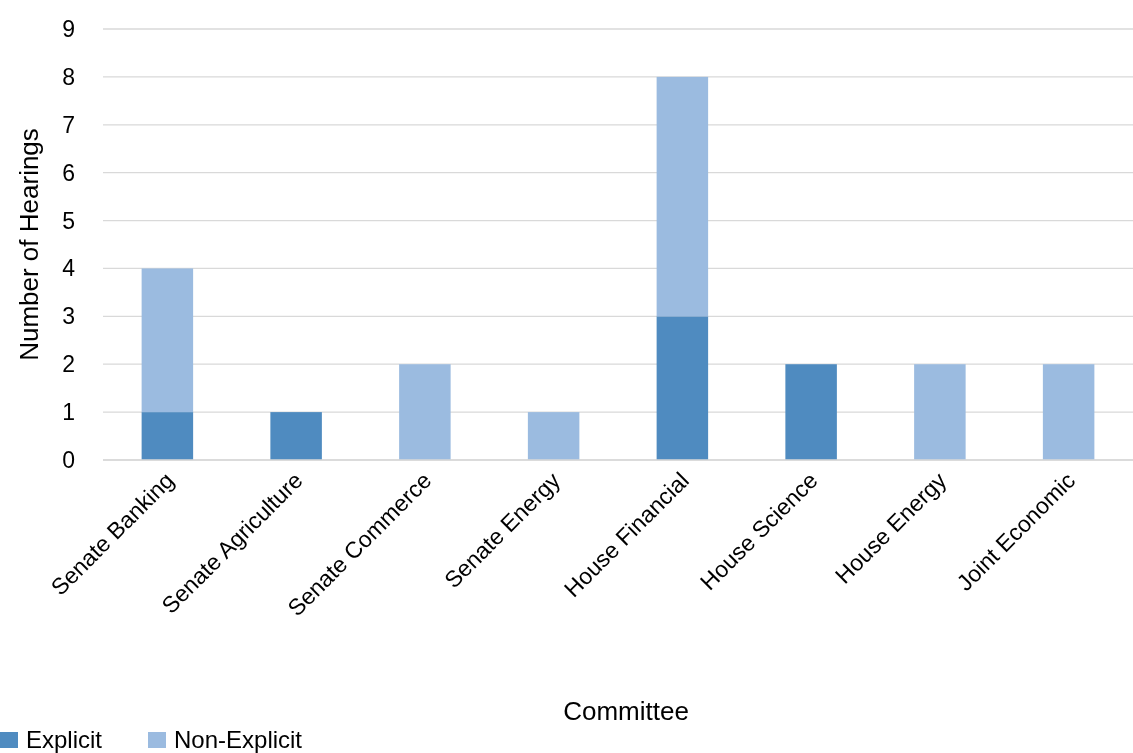 This screenshot has height=753, width=1133. What do you see at coordinates (626, 711) in the screenshot?
I see `x-axis-title: Committee` at bounding box center [626, 711].